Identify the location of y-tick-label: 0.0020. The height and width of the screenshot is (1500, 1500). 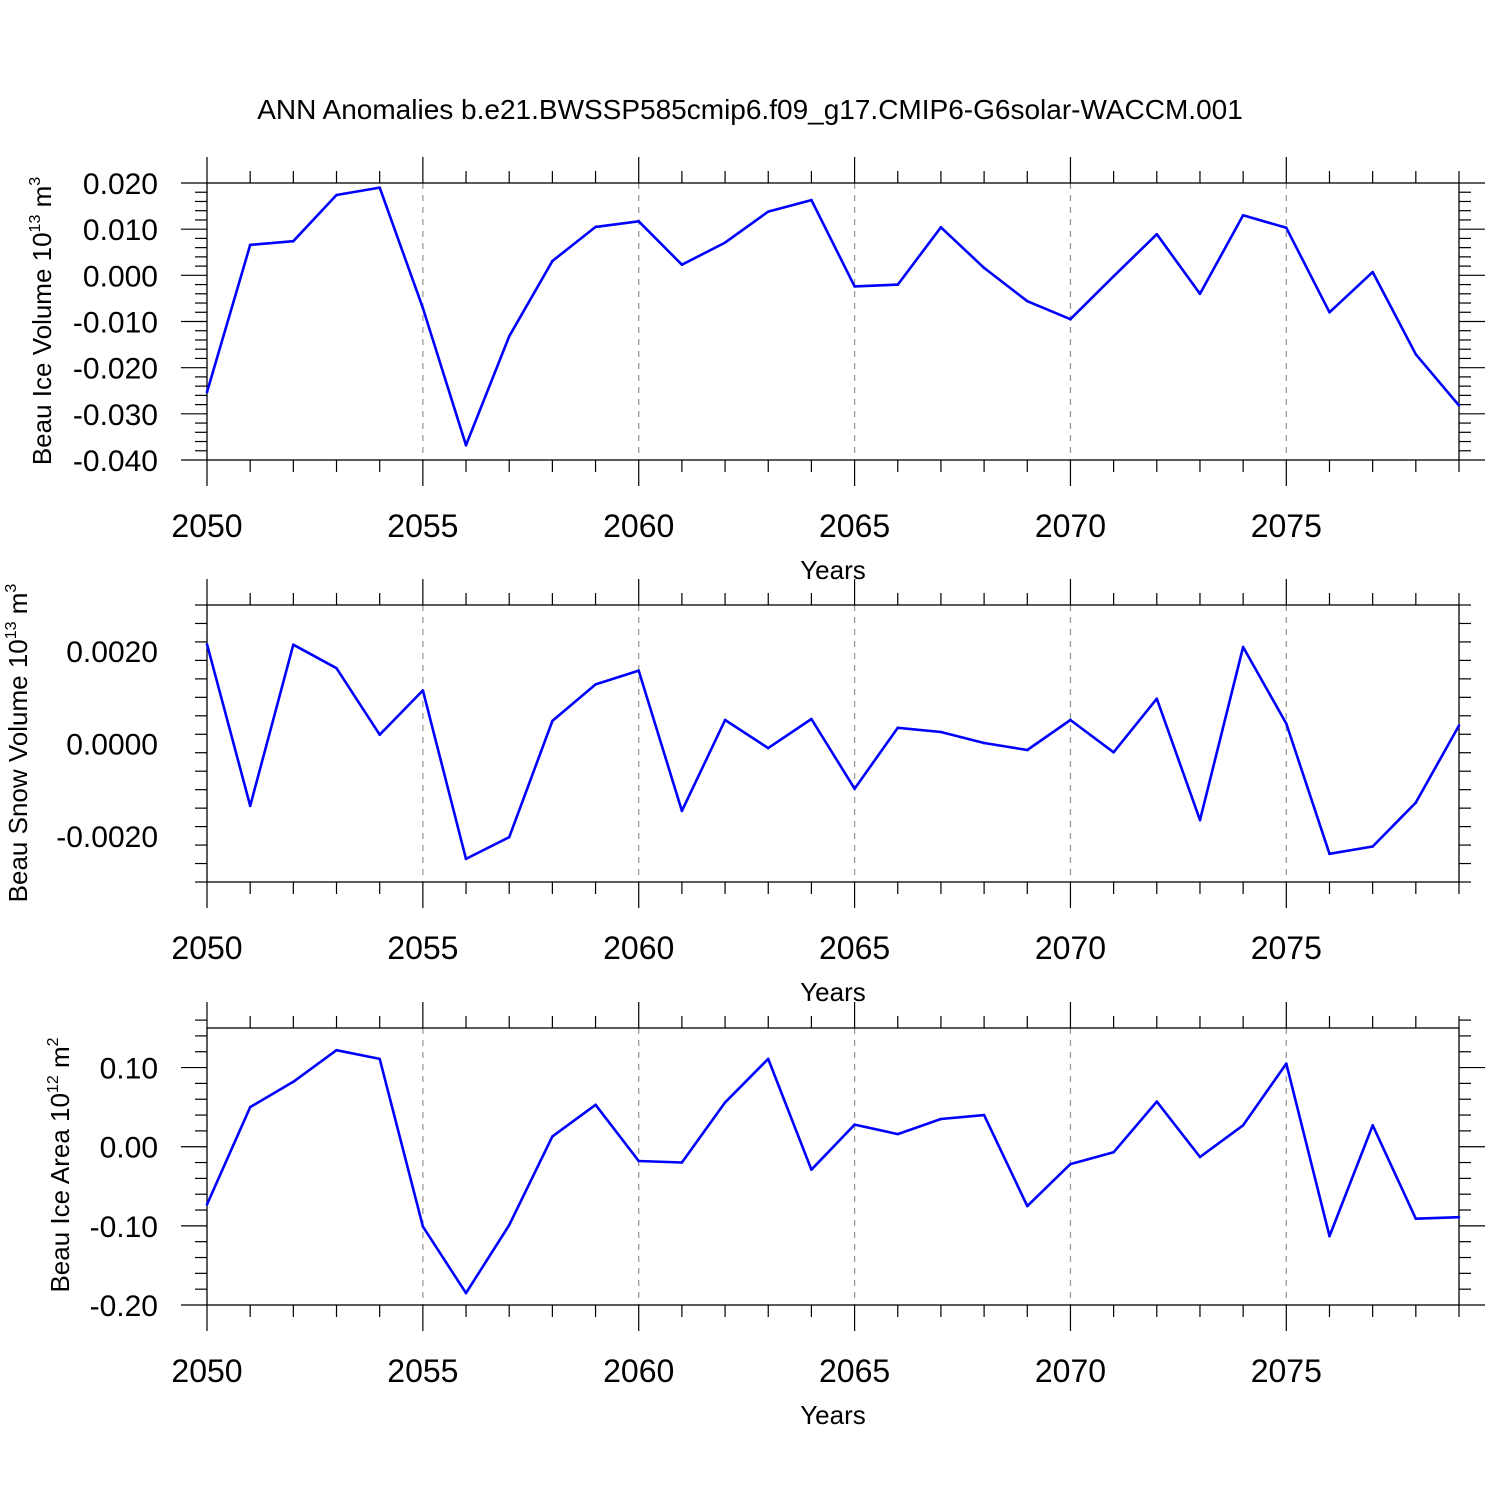
(112, 652).